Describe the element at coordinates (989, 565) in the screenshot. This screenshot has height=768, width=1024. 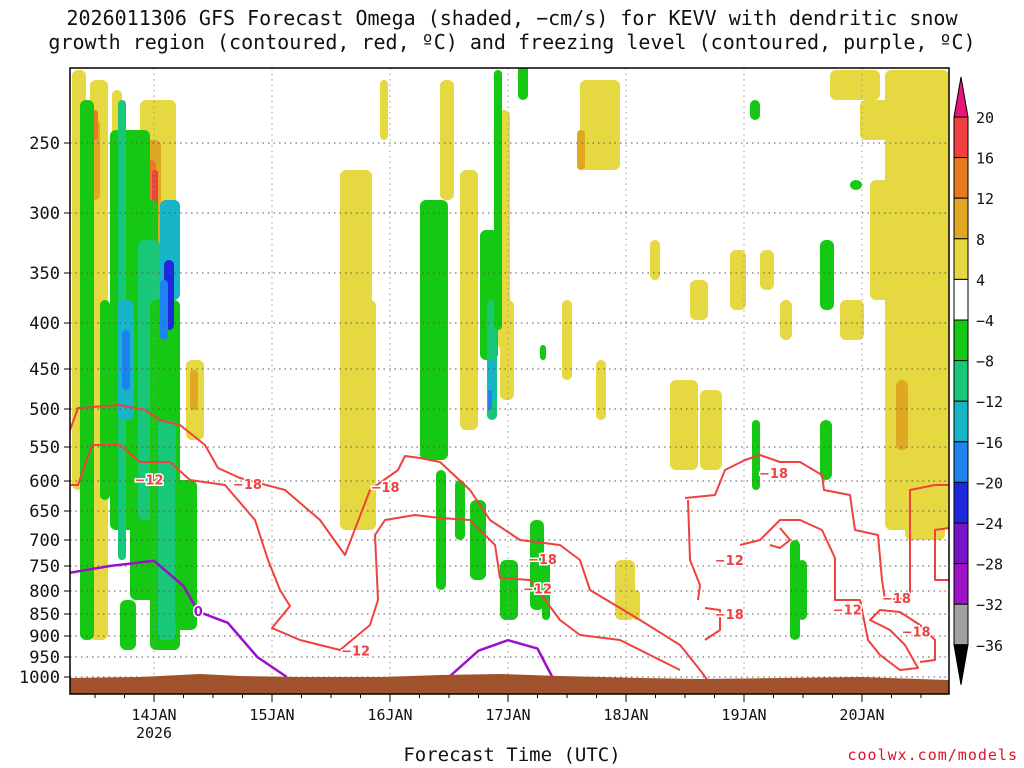
I see `colorbar-label: −28` at that location.